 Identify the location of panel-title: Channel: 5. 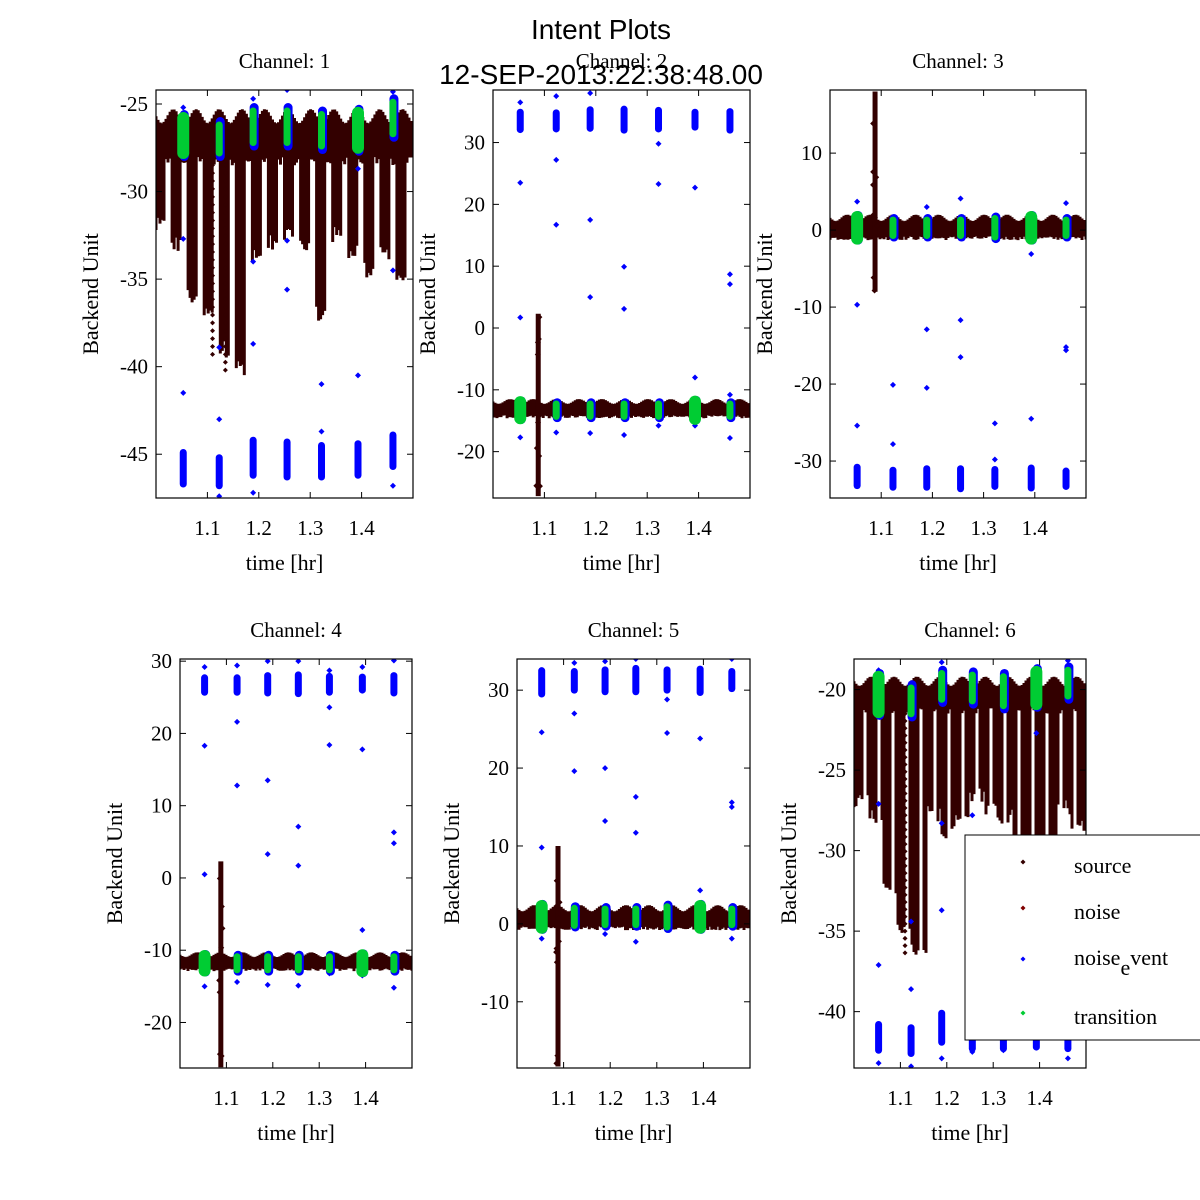
(634, 630).